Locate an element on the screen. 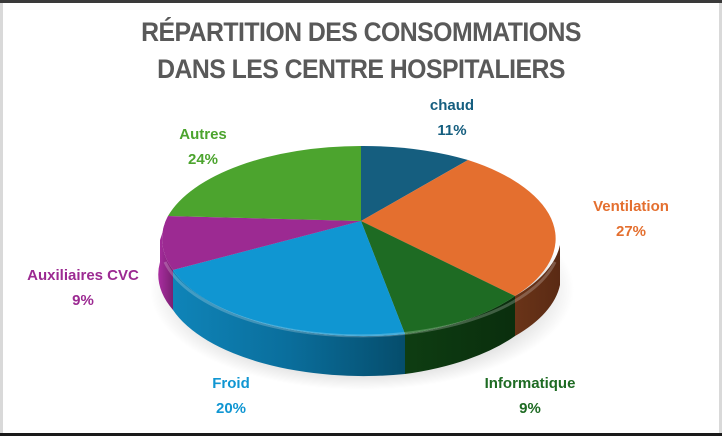 This screenshot has height=436, width=722. slice-side-froid is located at coordinates (289, 323).